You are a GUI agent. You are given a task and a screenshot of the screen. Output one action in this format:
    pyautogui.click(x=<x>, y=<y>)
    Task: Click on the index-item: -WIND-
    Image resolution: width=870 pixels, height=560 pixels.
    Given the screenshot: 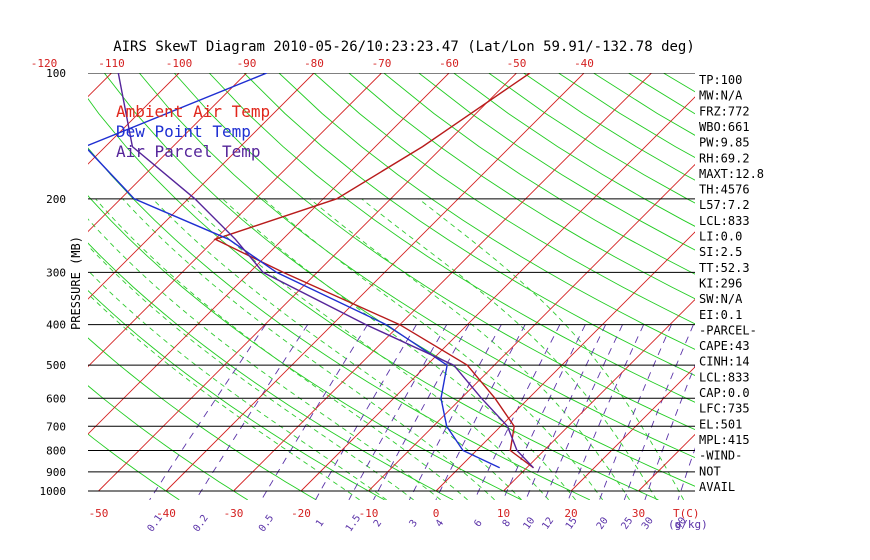 What is the action you would take?
    pyautogui.click(x=720, y=456)
    